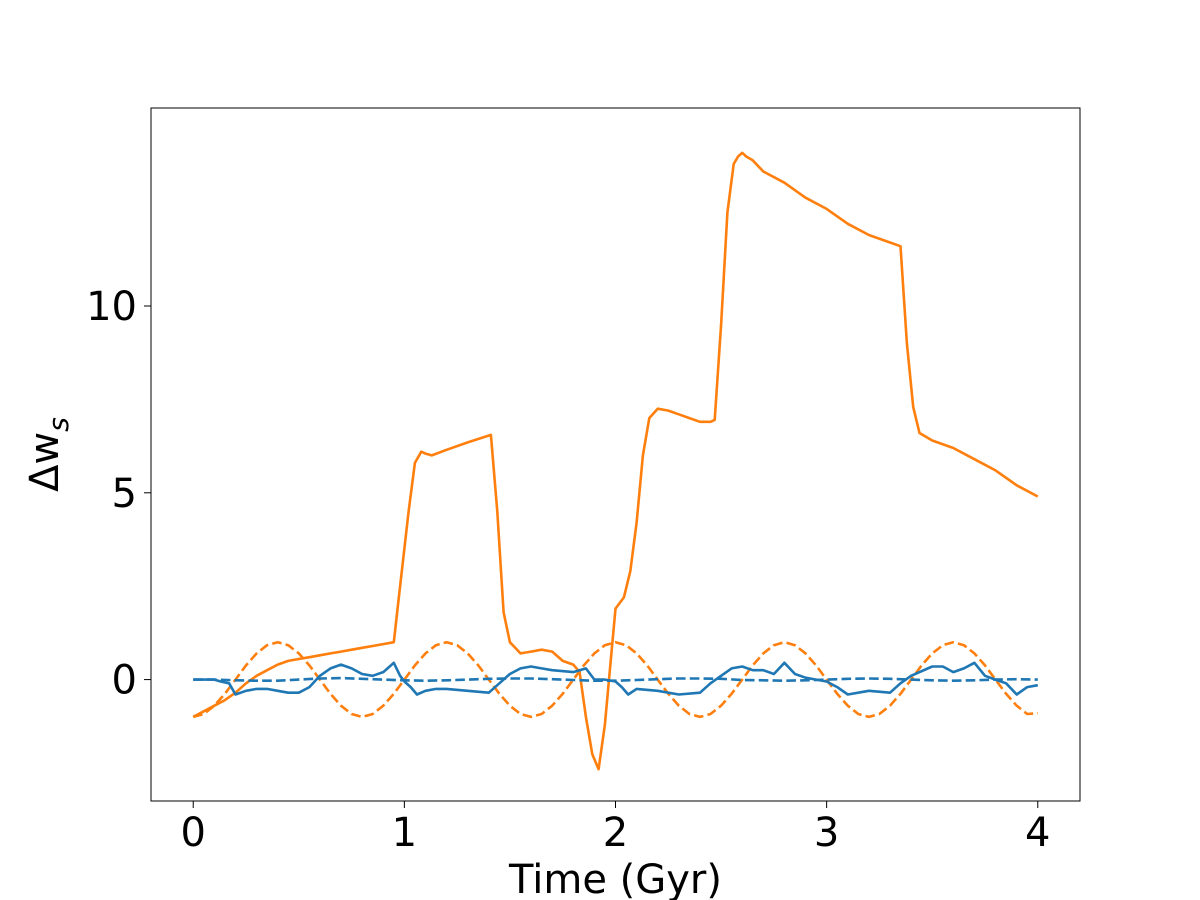 This screenshot has height=900, width=1200. I want to click on y-axis-title-subscript: s, so click(58, 424).